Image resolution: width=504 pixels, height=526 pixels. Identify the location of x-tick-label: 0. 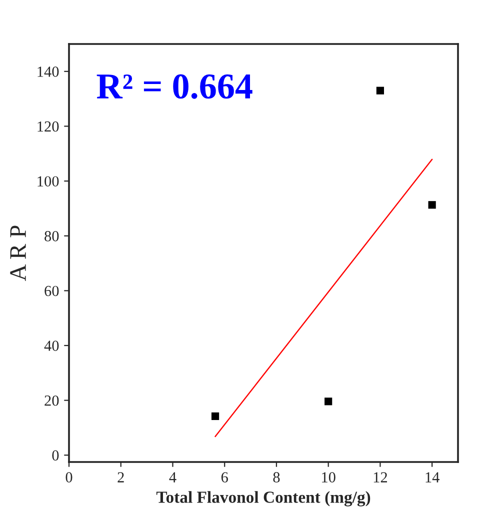
(69, 477).